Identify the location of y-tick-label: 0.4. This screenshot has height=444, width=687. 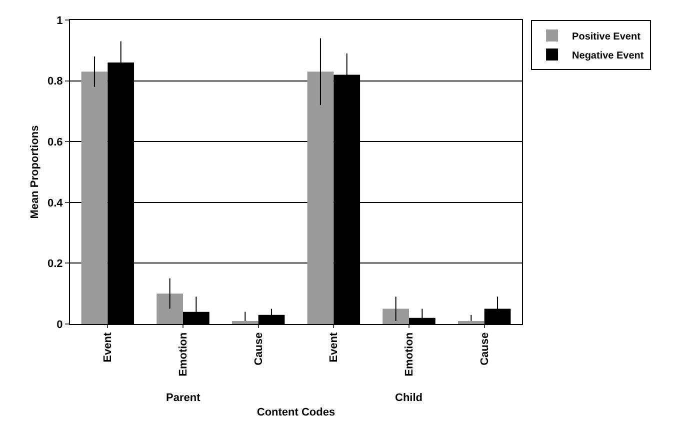
(56, 203).